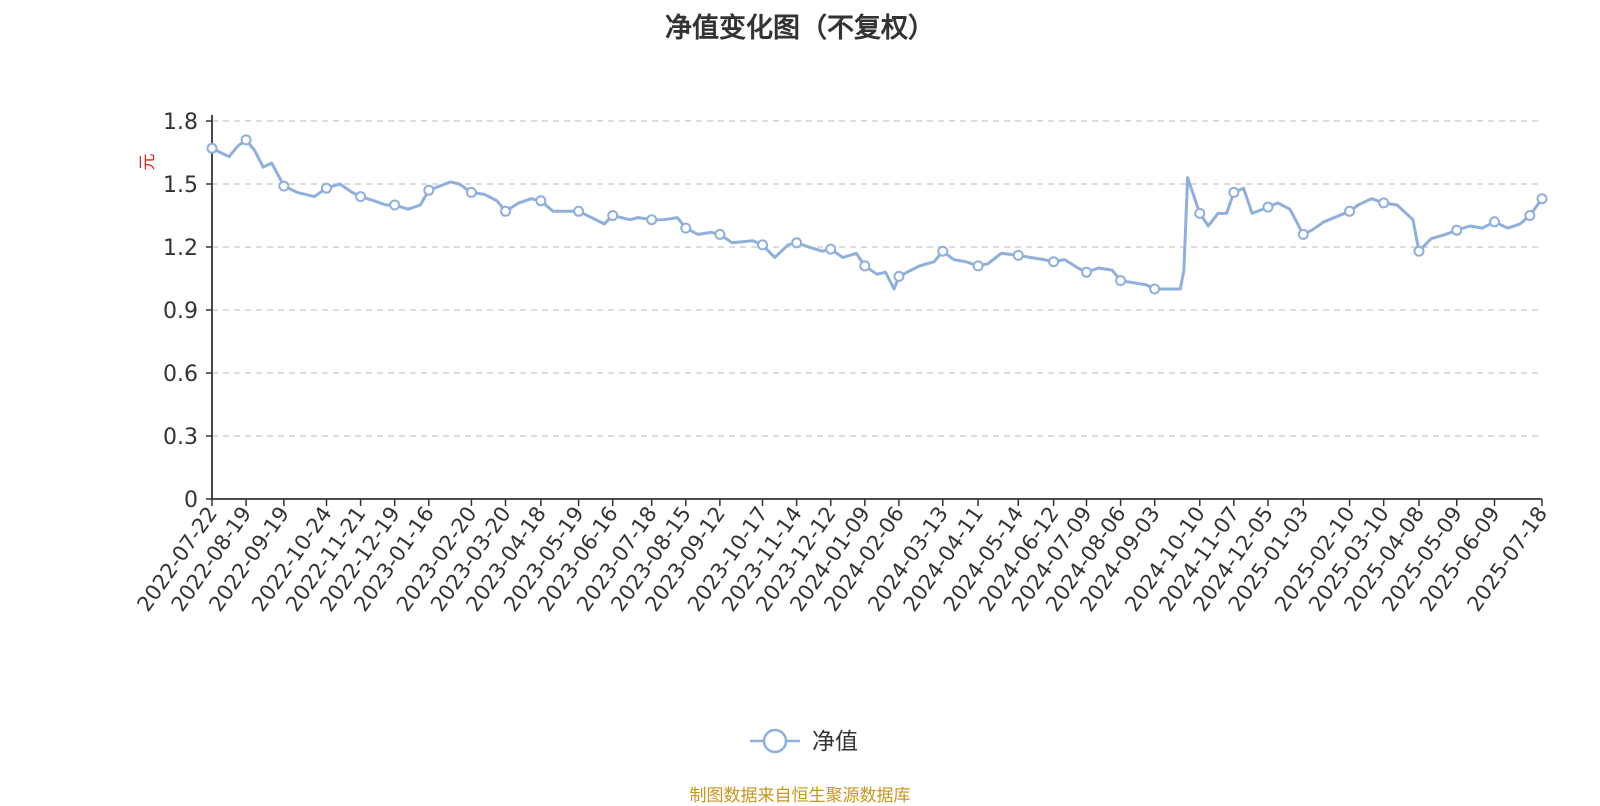 This screenshot has height=806, width=1600. Describe the element at coordinates (800, 796) in the screenshot. I see `data-source-note: 制图数据来自恒生聚源数据库` at that location.